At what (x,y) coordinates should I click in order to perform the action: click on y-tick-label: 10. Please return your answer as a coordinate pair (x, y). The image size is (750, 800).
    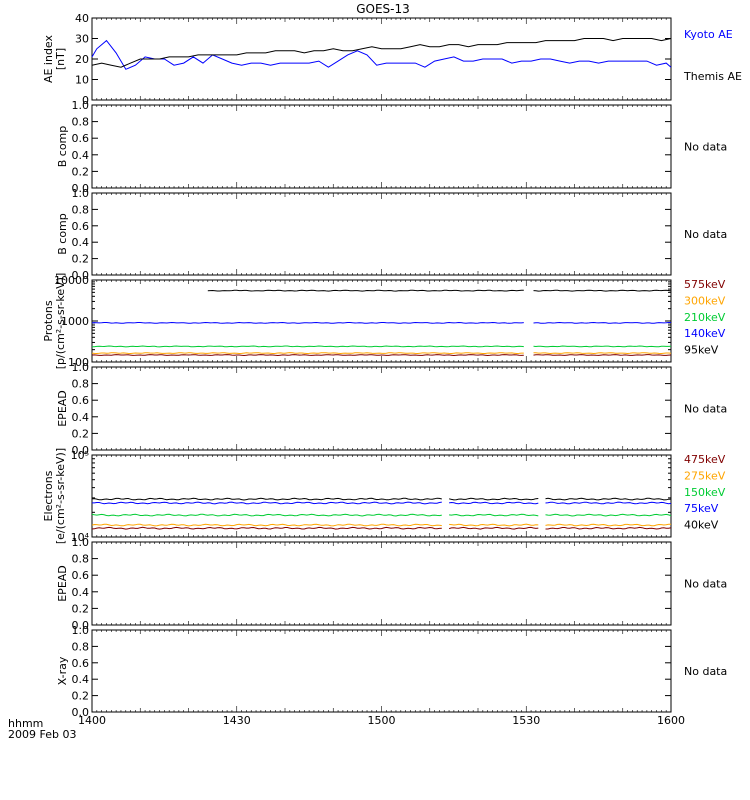
    Looking at the image, I should click on (82, 80).